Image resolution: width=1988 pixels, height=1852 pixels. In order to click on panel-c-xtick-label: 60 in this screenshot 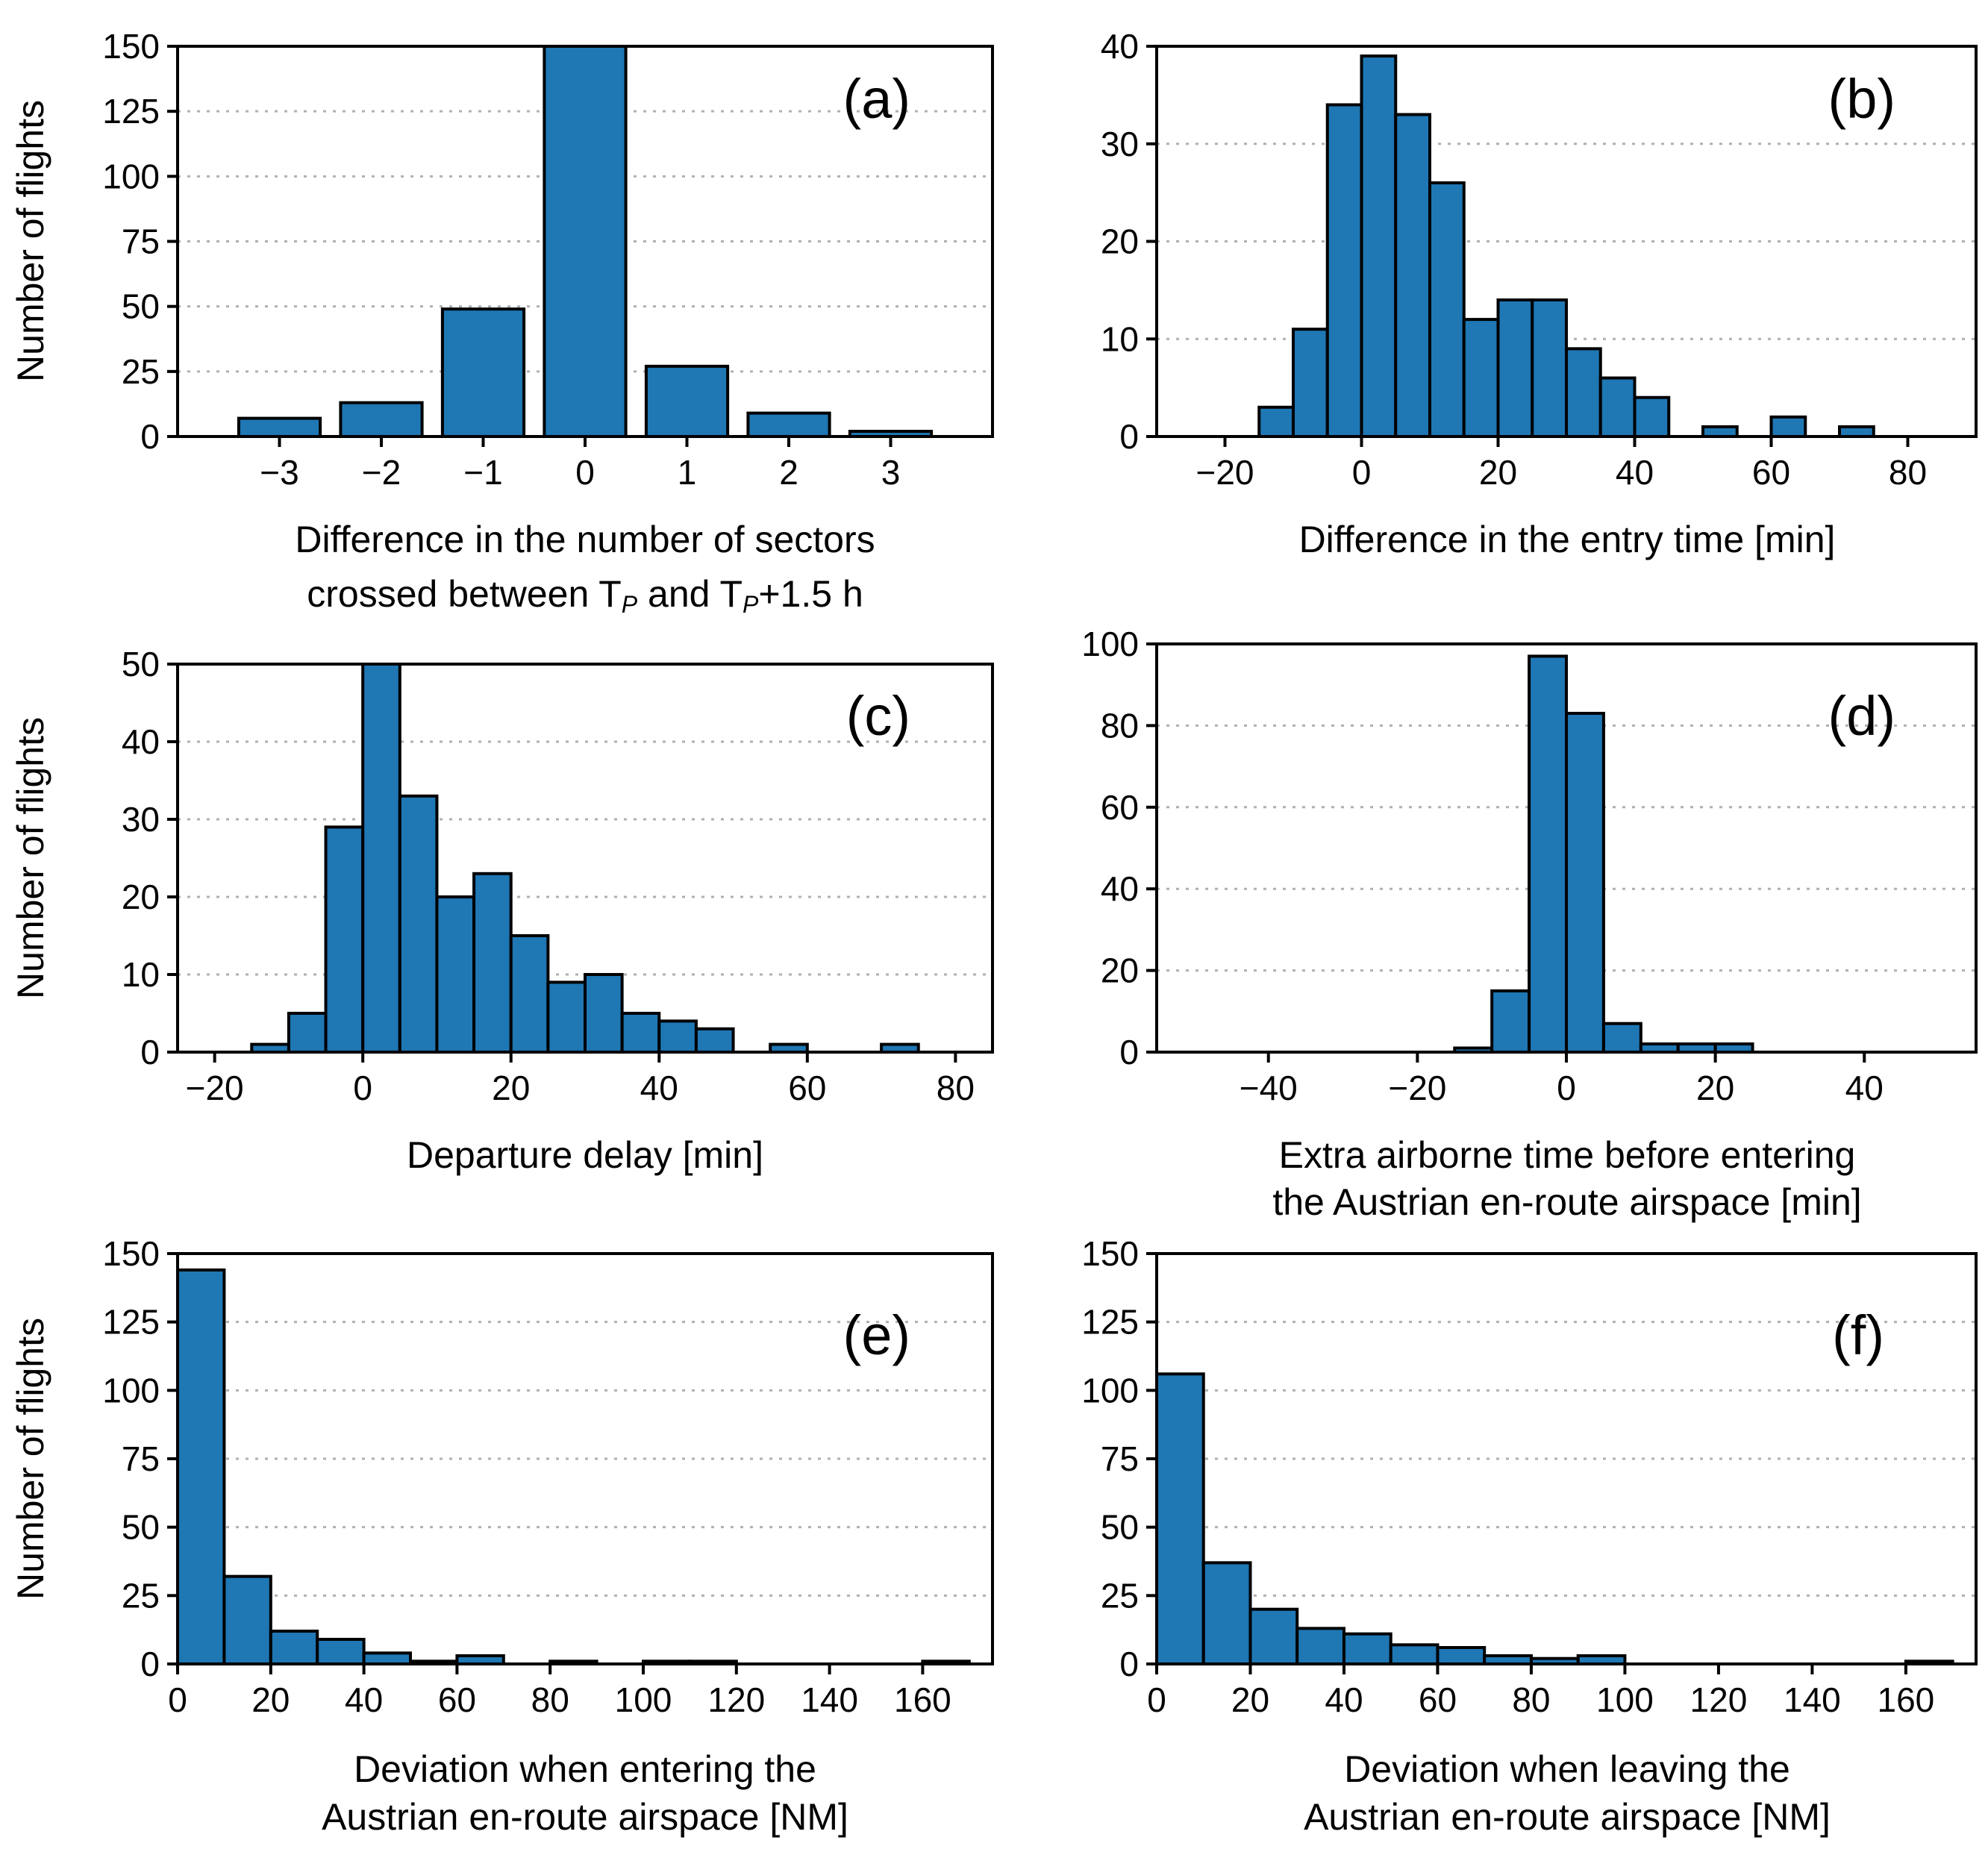, I will do `click(807, 1088)`.